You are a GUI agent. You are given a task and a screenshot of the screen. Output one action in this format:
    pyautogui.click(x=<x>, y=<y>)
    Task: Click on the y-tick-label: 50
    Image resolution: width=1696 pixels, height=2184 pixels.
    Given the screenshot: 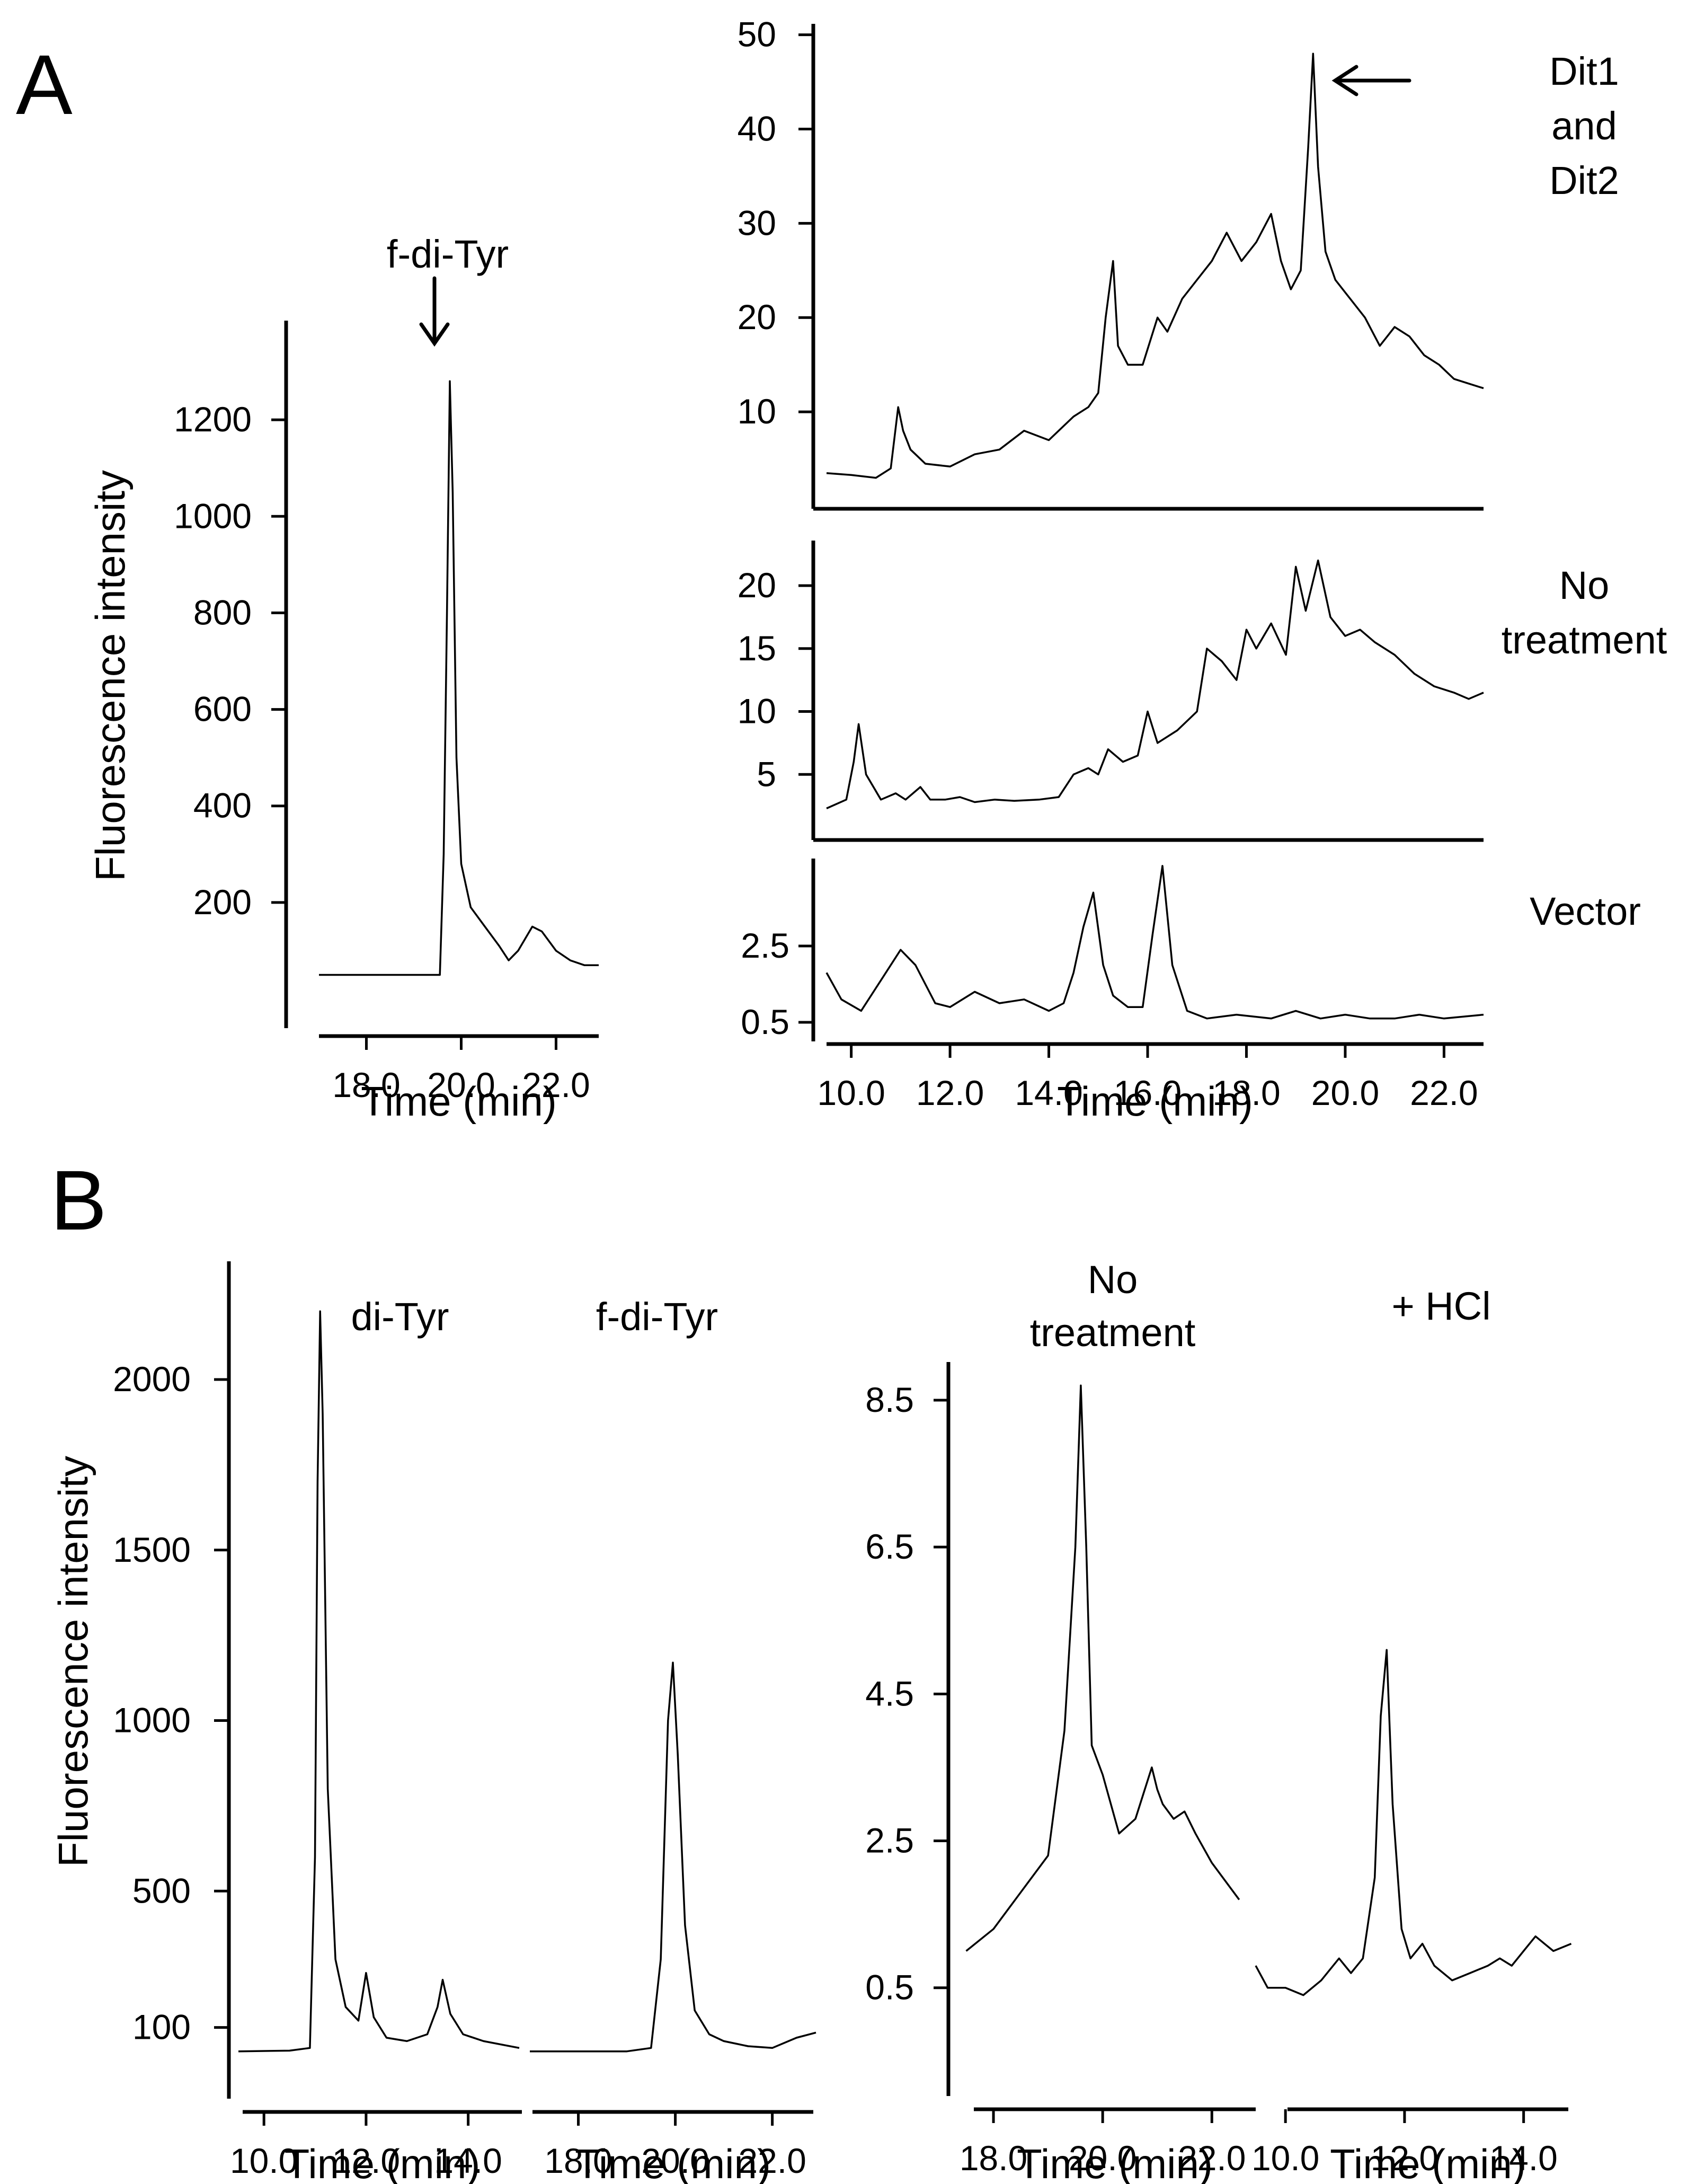 What is the action you would take?
    pyautogui.click(x=757, y=34)
    